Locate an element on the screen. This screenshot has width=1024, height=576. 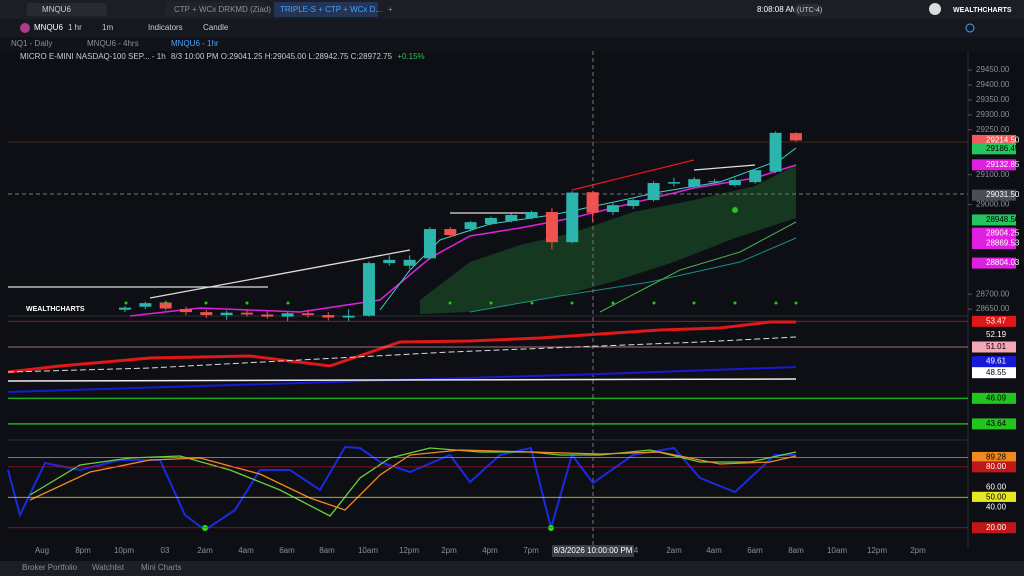
layout-tab is located at coordinates (215, 9).